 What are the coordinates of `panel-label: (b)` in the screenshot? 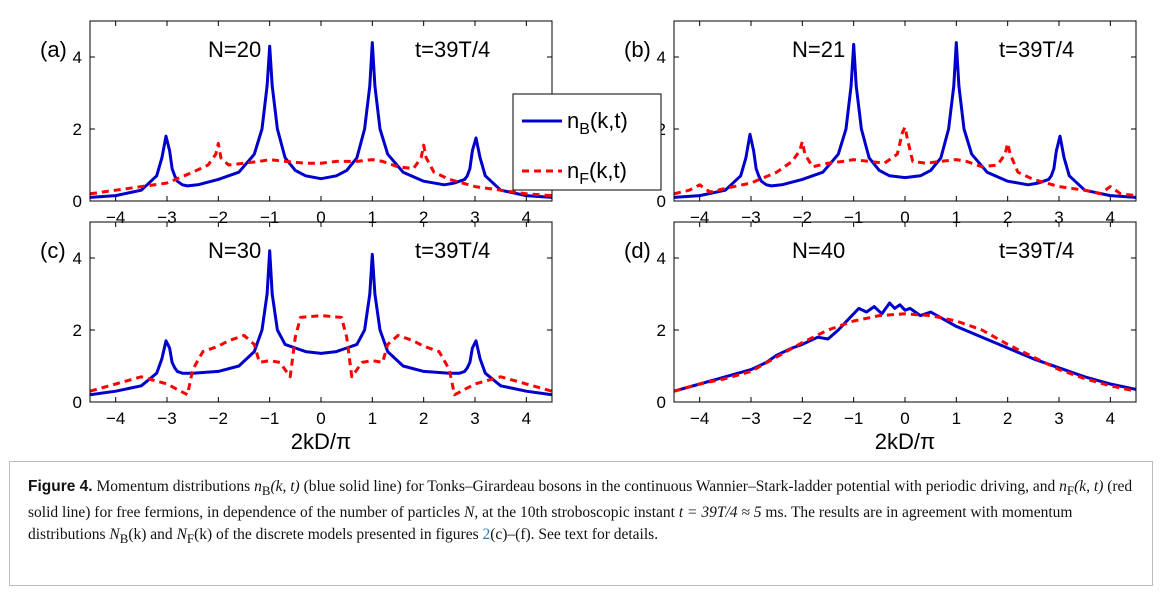 It's located at (637, 49).